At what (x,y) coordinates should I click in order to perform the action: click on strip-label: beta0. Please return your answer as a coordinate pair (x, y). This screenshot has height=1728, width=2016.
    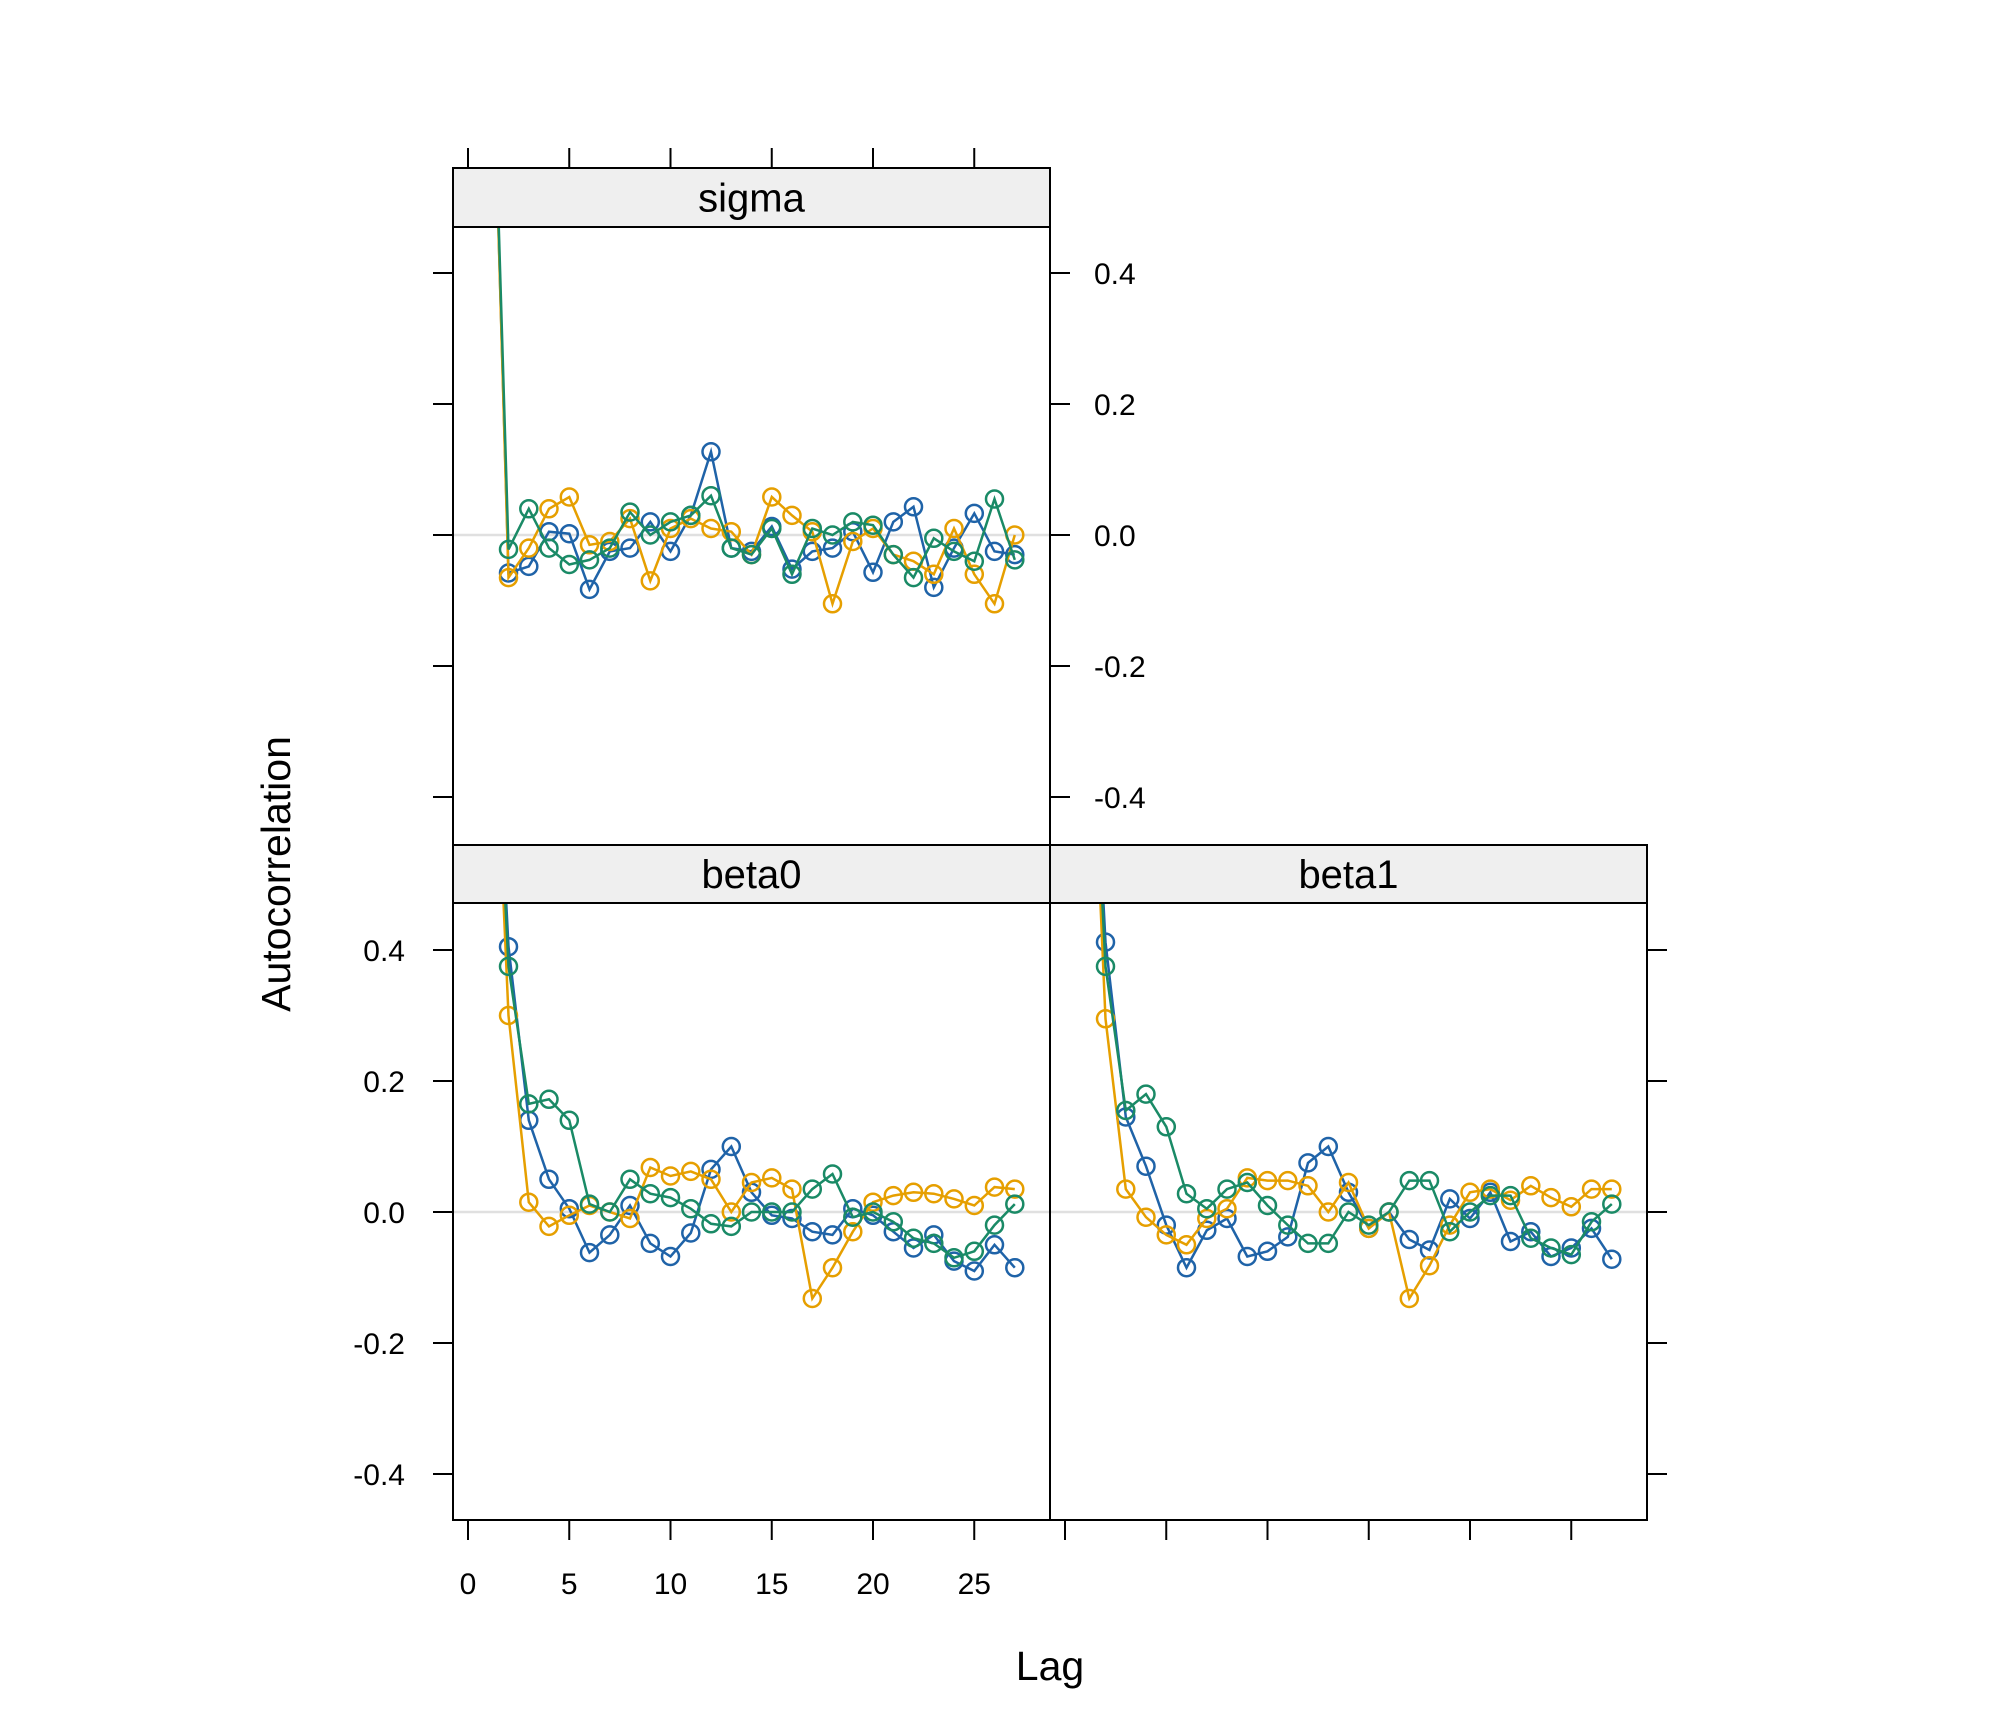
    Looking at the image, I should click on (751, 875).